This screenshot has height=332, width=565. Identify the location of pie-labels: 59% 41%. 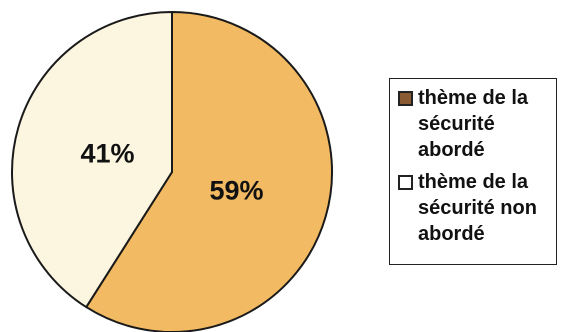
(171, 171).